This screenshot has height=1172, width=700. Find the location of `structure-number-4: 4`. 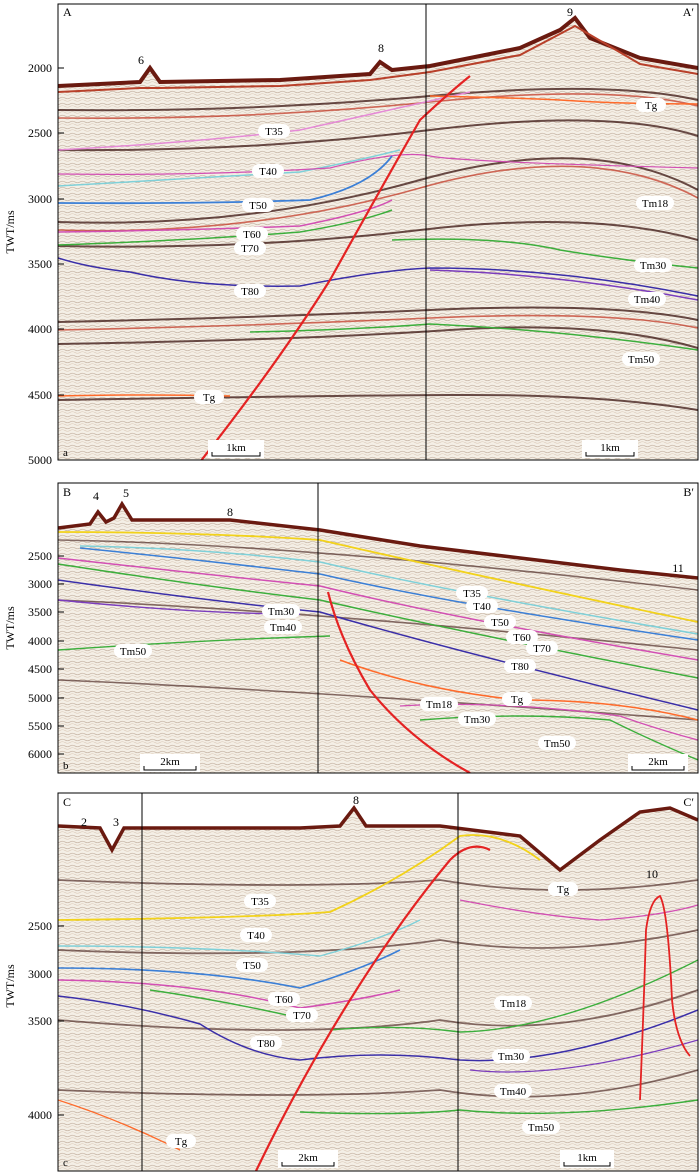

structure-number-4: 4 is located at coordinates (96, 496).